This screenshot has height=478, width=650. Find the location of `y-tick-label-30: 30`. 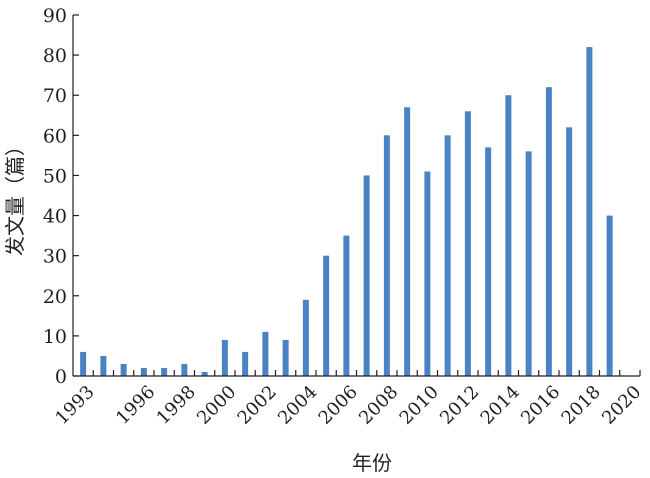

y-tick-label-30: 30 is located at coordinates (55, 257).